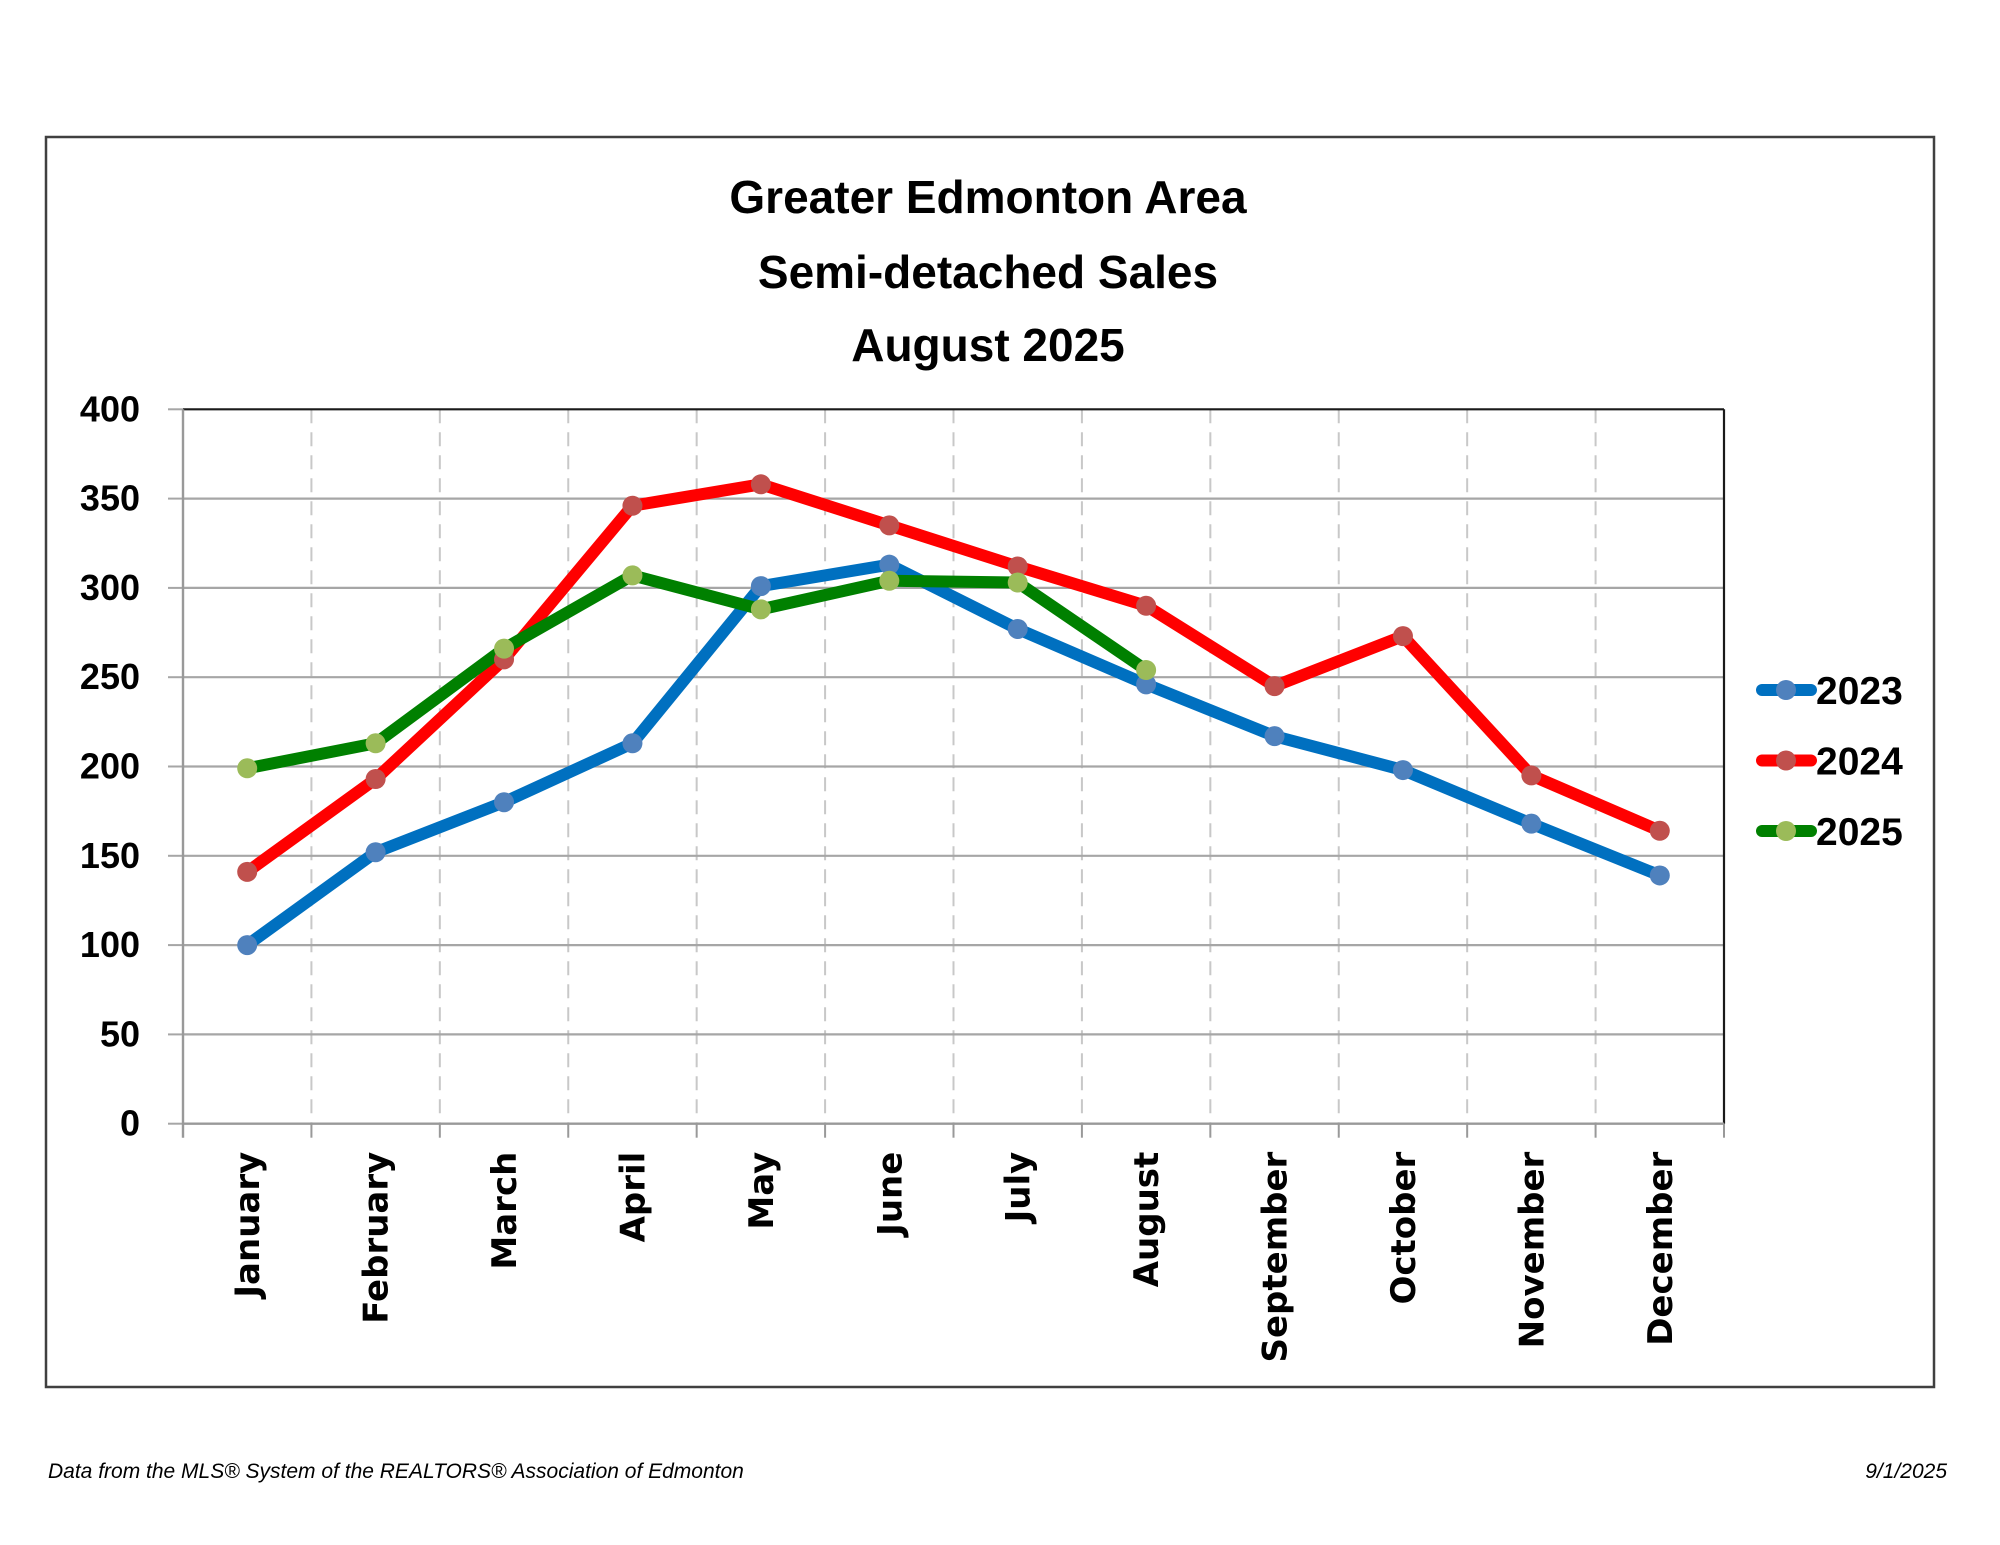  Describe the element at coordinates (247, 768) in the screenshot. I see `data-point-2025-january` at that location.